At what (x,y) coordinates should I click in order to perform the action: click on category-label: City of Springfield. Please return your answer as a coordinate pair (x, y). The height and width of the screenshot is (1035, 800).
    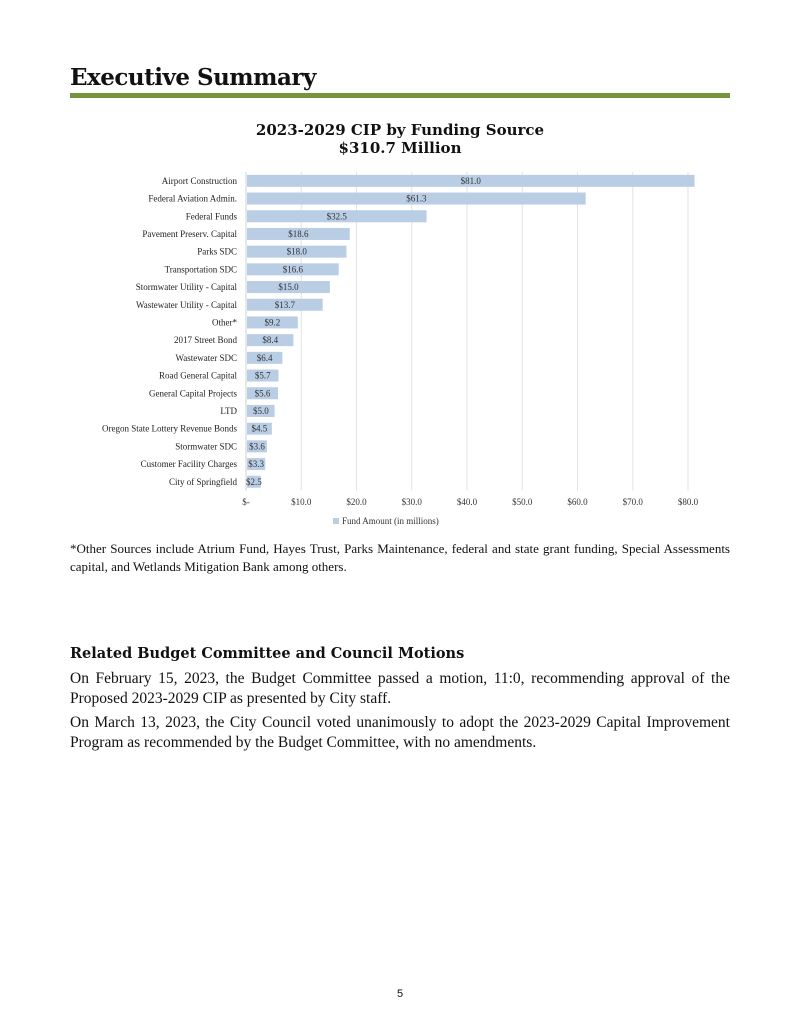
    Looking at the image, I should click on (203, 482).